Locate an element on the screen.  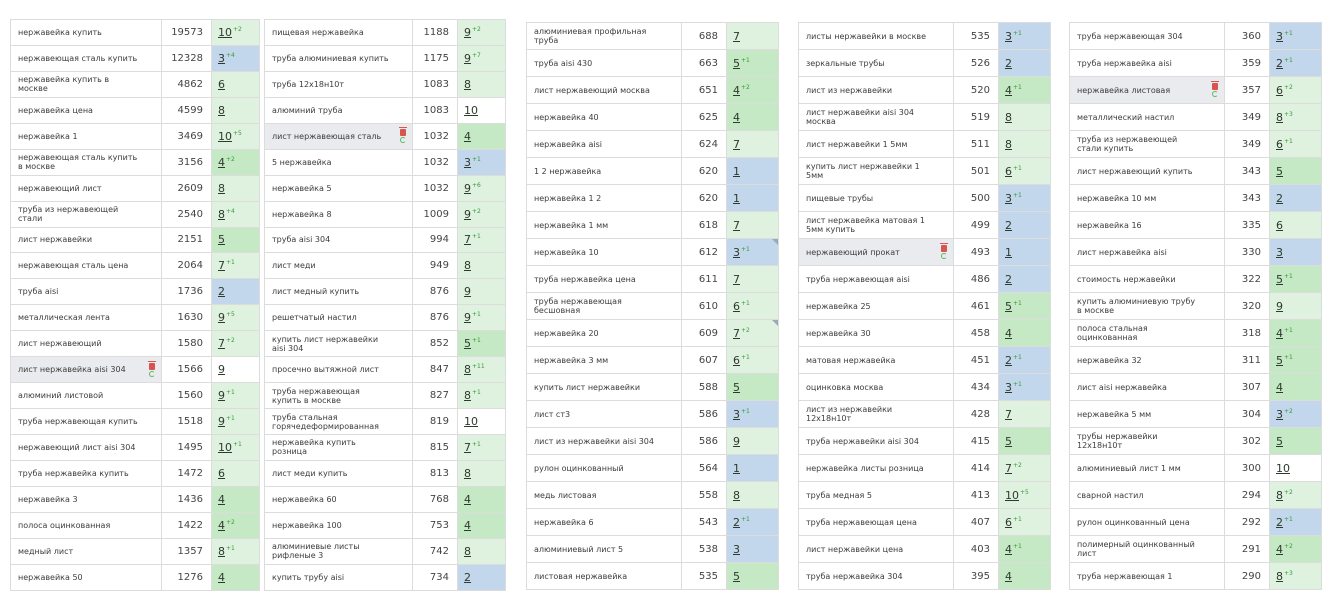
table-row: нержавейка листы розница 414 7 +2 is located at coordinates (925, 468).